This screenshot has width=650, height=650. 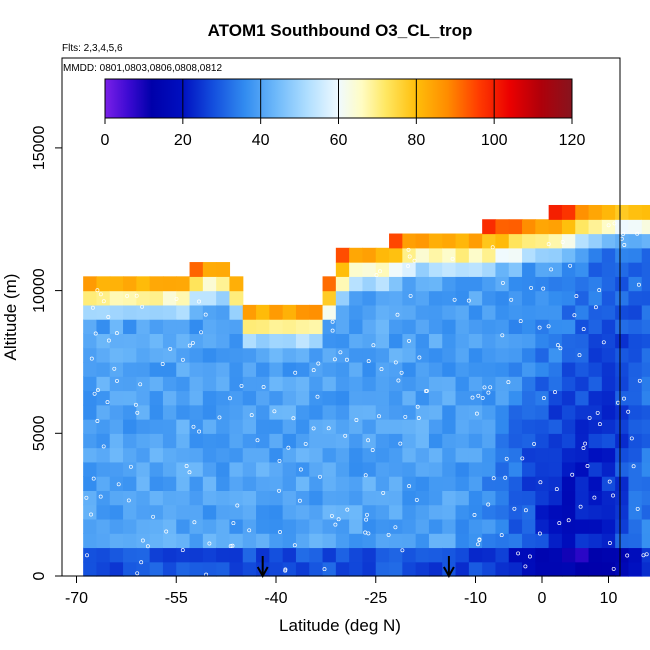 What do you see at coordinates (46, 353) in the screenshot?
I see `y-axis: 0 5000 10000 15000` at bounding box center [46, 353].